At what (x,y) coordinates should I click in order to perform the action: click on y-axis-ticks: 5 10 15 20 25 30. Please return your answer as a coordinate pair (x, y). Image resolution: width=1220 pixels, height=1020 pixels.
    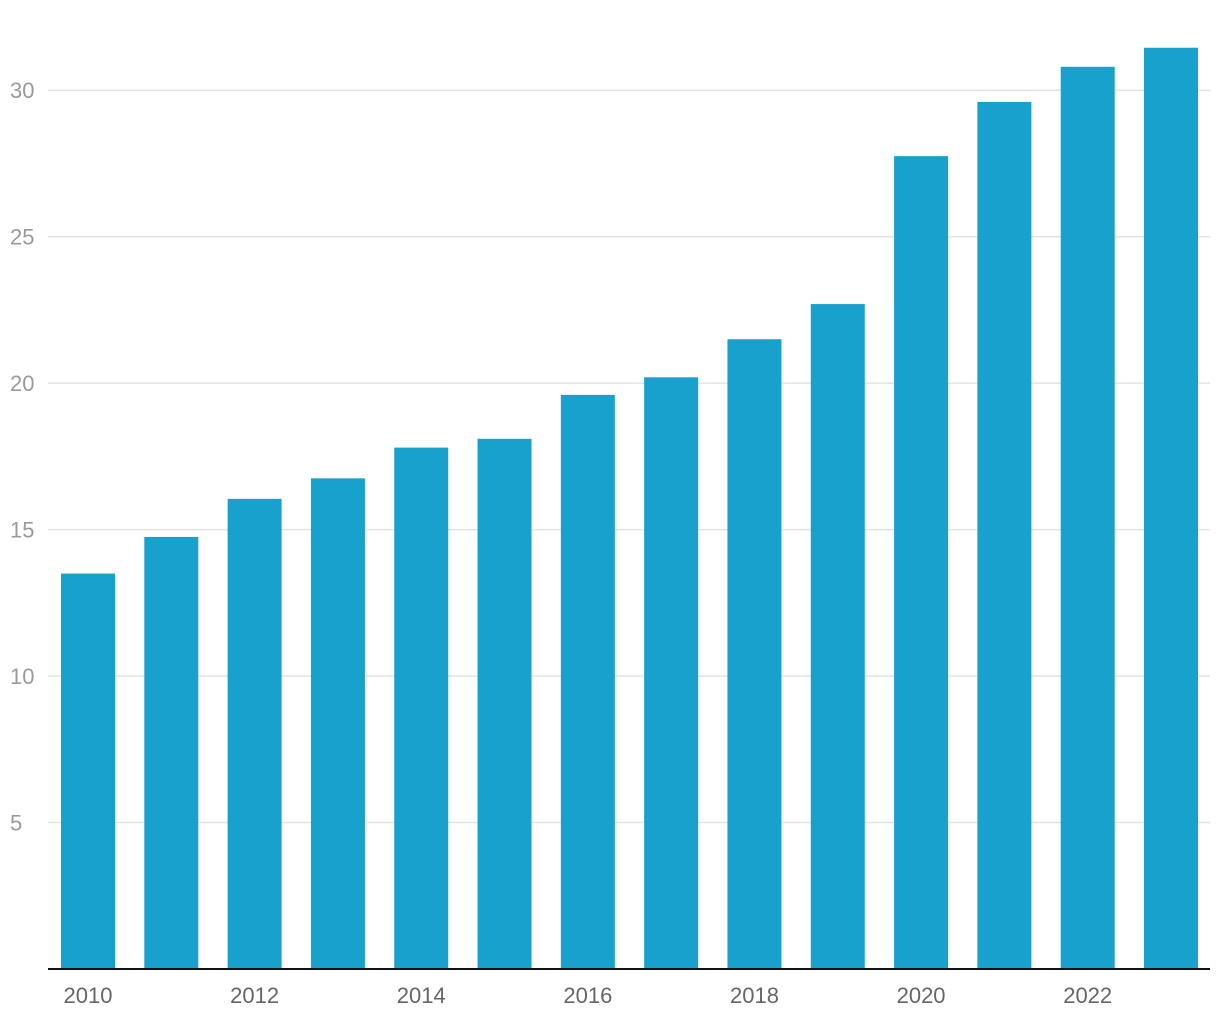
    Looking at the image, I should click on (22, 456).